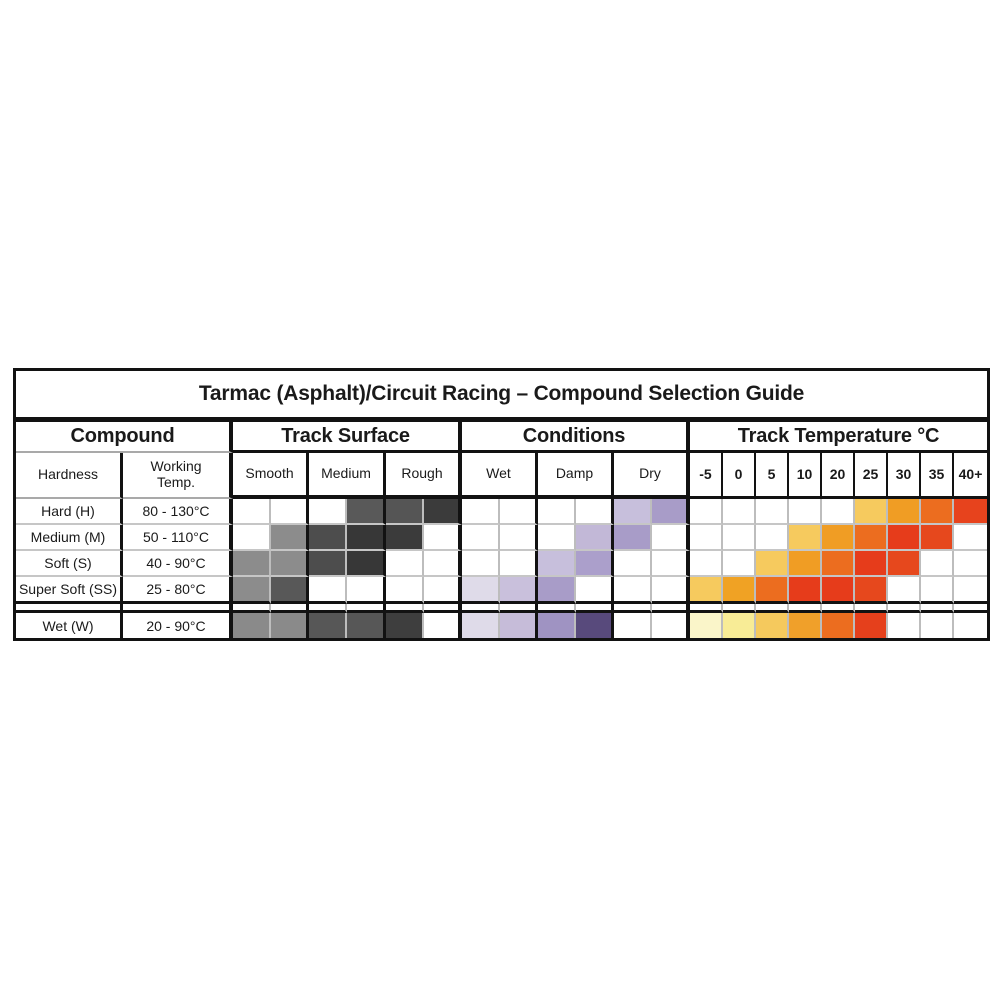  What do you see at coordinates (838, 476) in the screenshot?
I see `temp-header-20: 20` at bounding box center [838, 476].